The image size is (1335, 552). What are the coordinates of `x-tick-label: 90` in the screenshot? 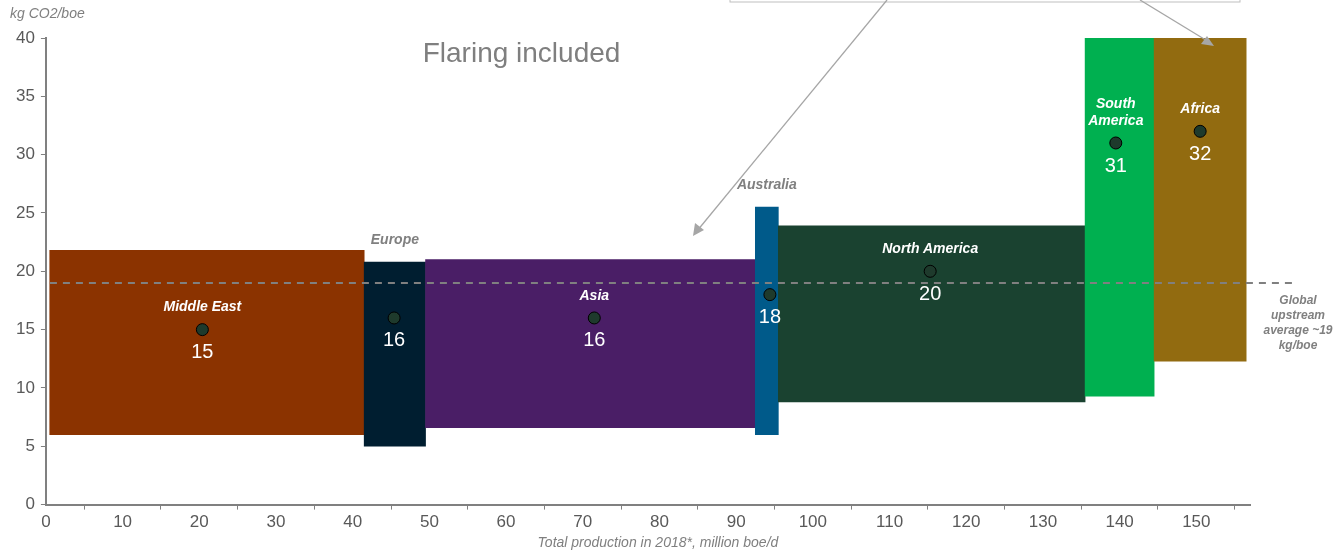 It's located at (736, 522).